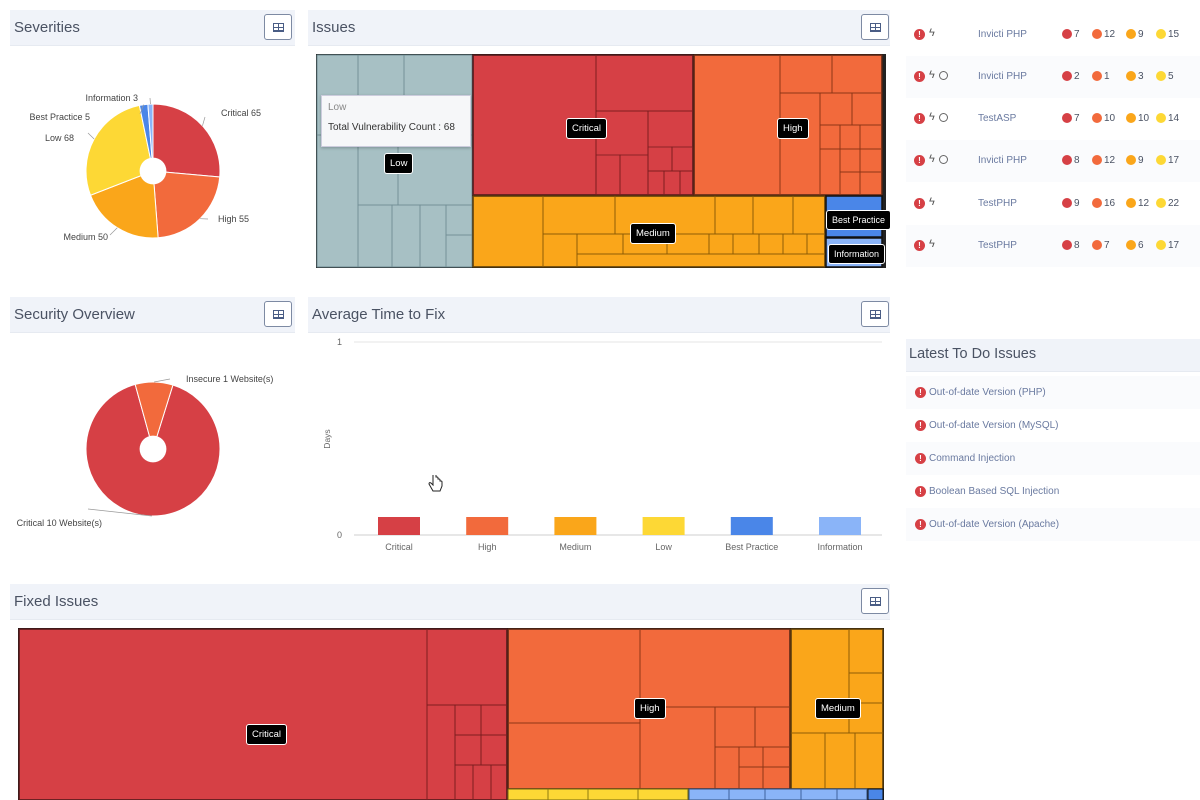 This screenshot has height=800, width=1200. I want to click on avg-time-y-tick: 0, so click(339, 535).